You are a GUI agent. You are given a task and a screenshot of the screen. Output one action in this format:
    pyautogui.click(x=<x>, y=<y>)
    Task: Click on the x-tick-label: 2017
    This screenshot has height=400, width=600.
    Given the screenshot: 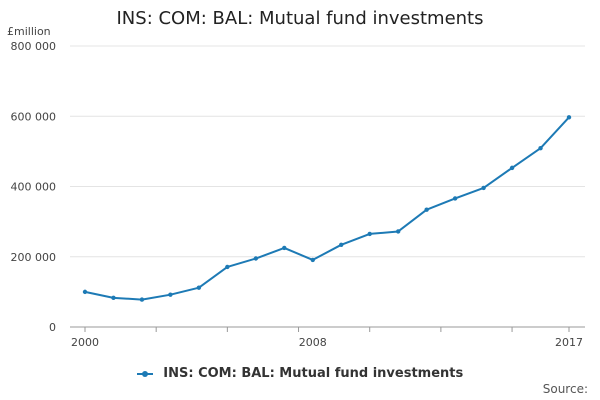 What is the action you would take?
    pyautogui.click(x=569, y=342)
    